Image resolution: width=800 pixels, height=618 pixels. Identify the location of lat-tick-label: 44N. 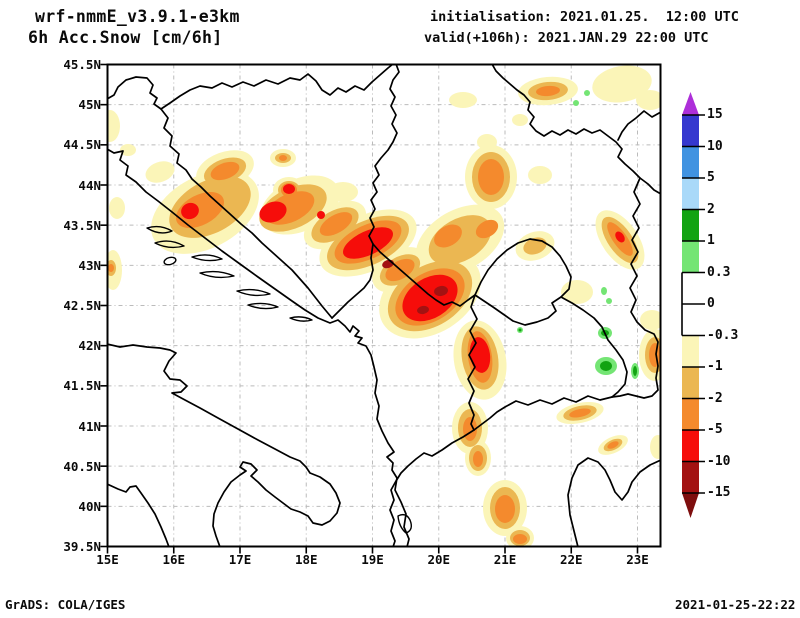
(89, 185).